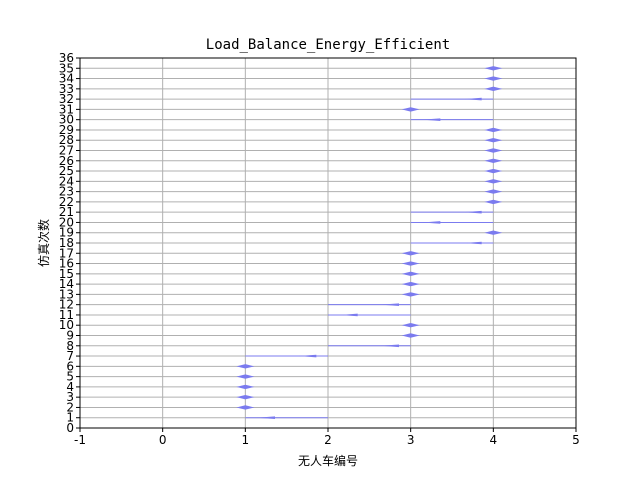 This screenshot has width=640, height=480. What do you see at coordinates (70, 366) in the screenshot?
I see `y-tick-label: 6` at bounding box center [70, 366].